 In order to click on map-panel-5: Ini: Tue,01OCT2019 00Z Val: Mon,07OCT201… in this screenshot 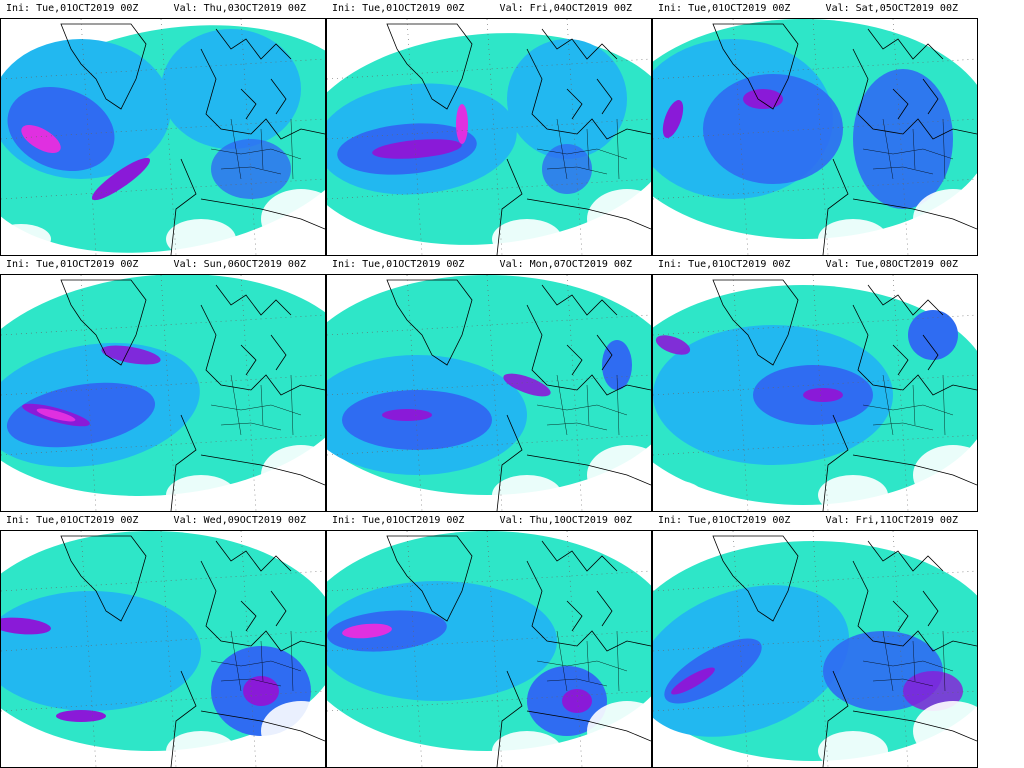, I will do `click(489, 384)`.